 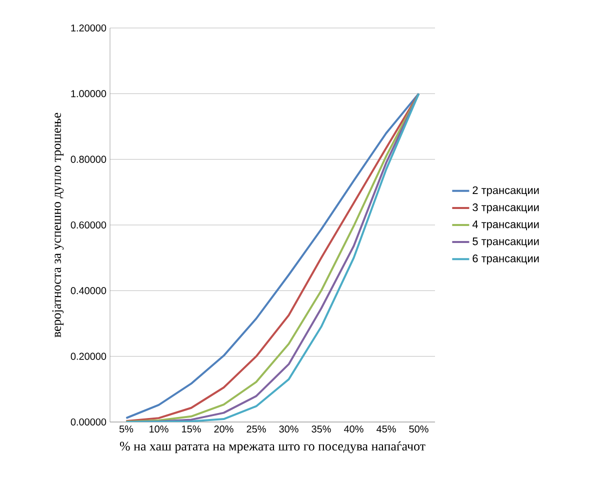 What do you see at coordinates (88, 28) in the screenshot?
I see `y-tick-label: 1.20000` at bounding box center [88, 28].